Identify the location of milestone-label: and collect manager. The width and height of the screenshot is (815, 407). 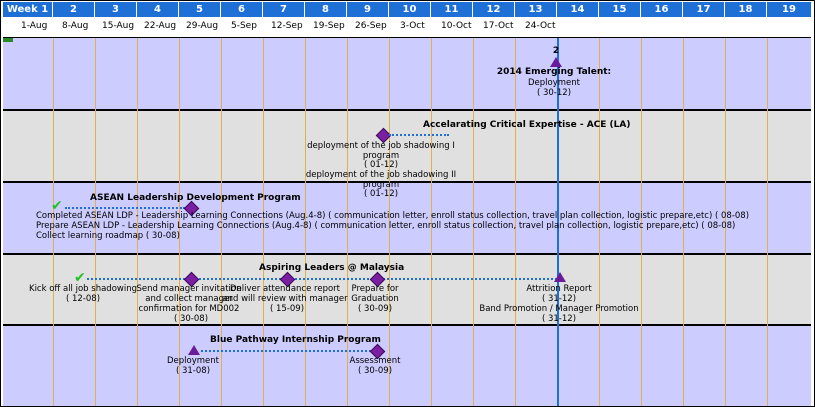
(189, 299).